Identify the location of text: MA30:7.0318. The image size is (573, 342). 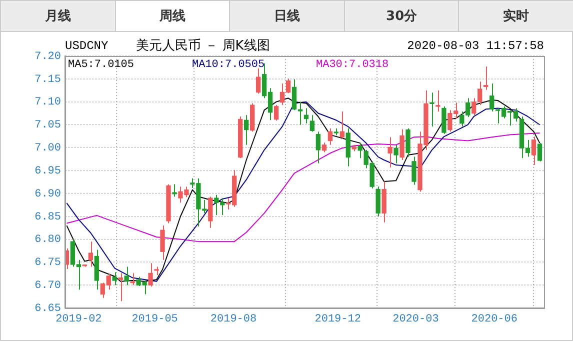
(352, 64).